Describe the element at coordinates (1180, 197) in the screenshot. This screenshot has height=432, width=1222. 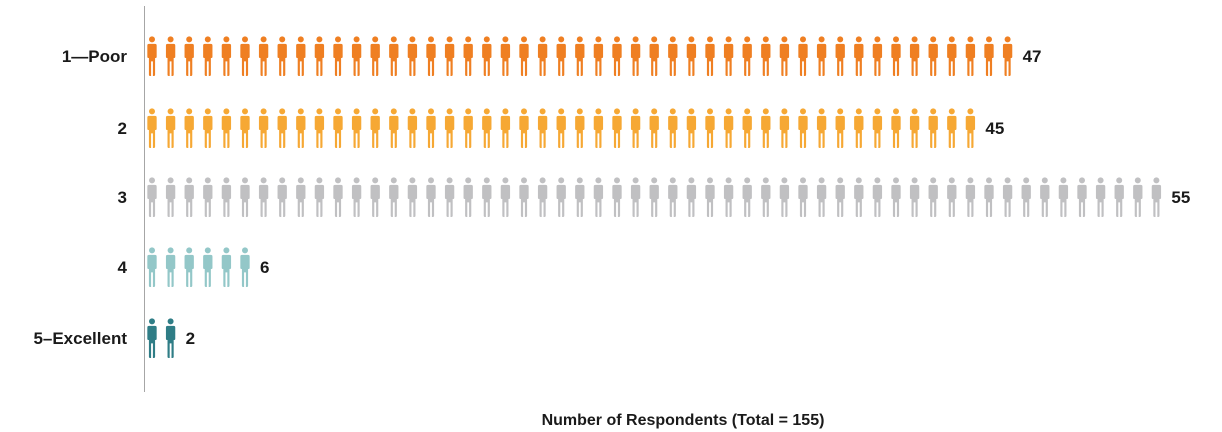
I see `value-label: 55` at that location.